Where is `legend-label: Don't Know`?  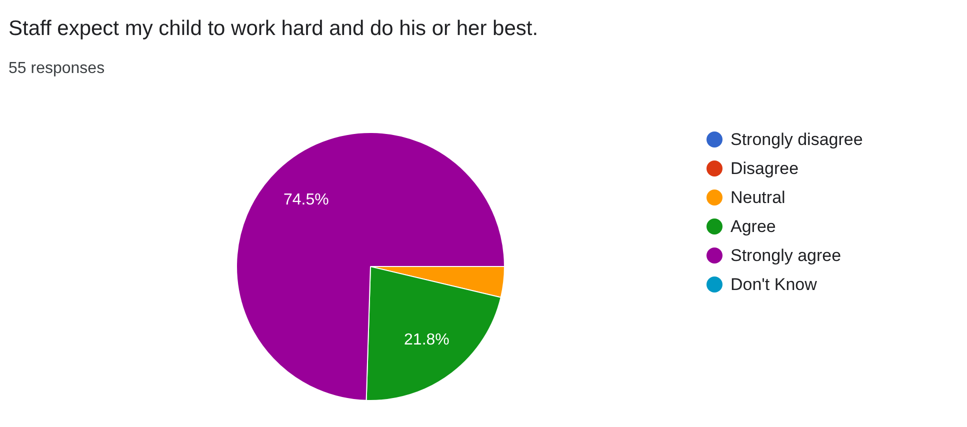 legend-label: Don't Know is located at coordinates (774, 284).